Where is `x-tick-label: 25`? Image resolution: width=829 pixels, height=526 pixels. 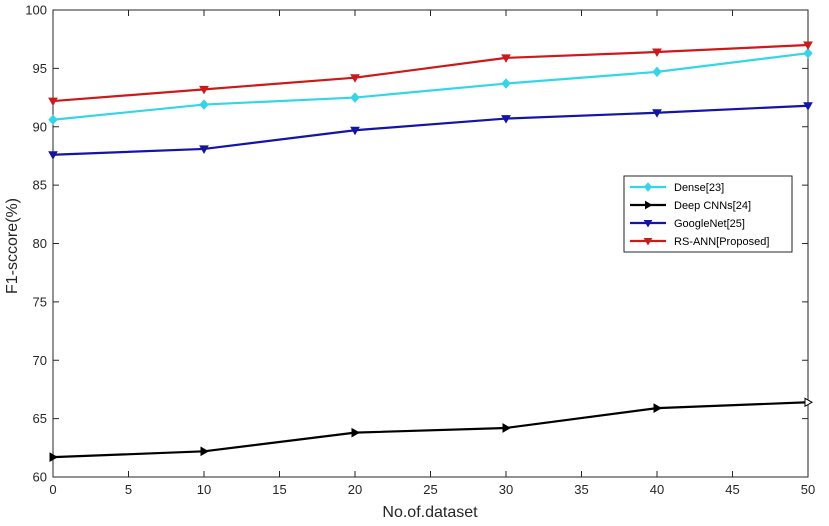
x-tick-label: 25 is located at coordinates (430, 489).